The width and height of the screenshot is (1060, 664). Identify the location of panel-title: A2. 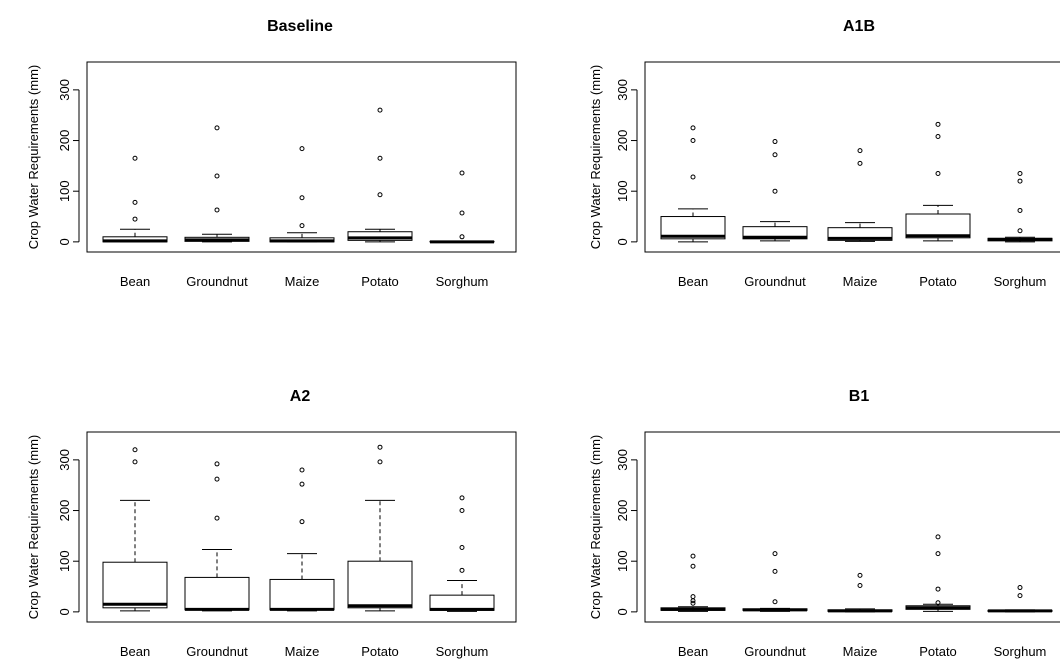
(300, 396).